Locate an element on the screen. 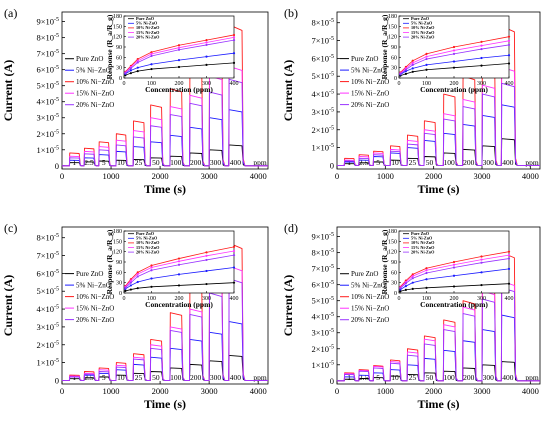 The width and height of the screenshot is (550, 429). plot-frame is located at coordinates (438, 305).